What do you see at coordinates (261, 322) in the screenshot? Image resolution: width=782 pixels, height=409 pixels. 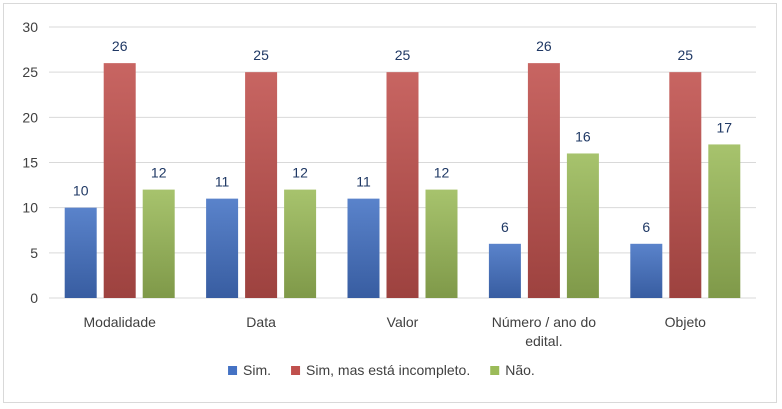 I see `category-label: Data` at bounding box center [261, 322].